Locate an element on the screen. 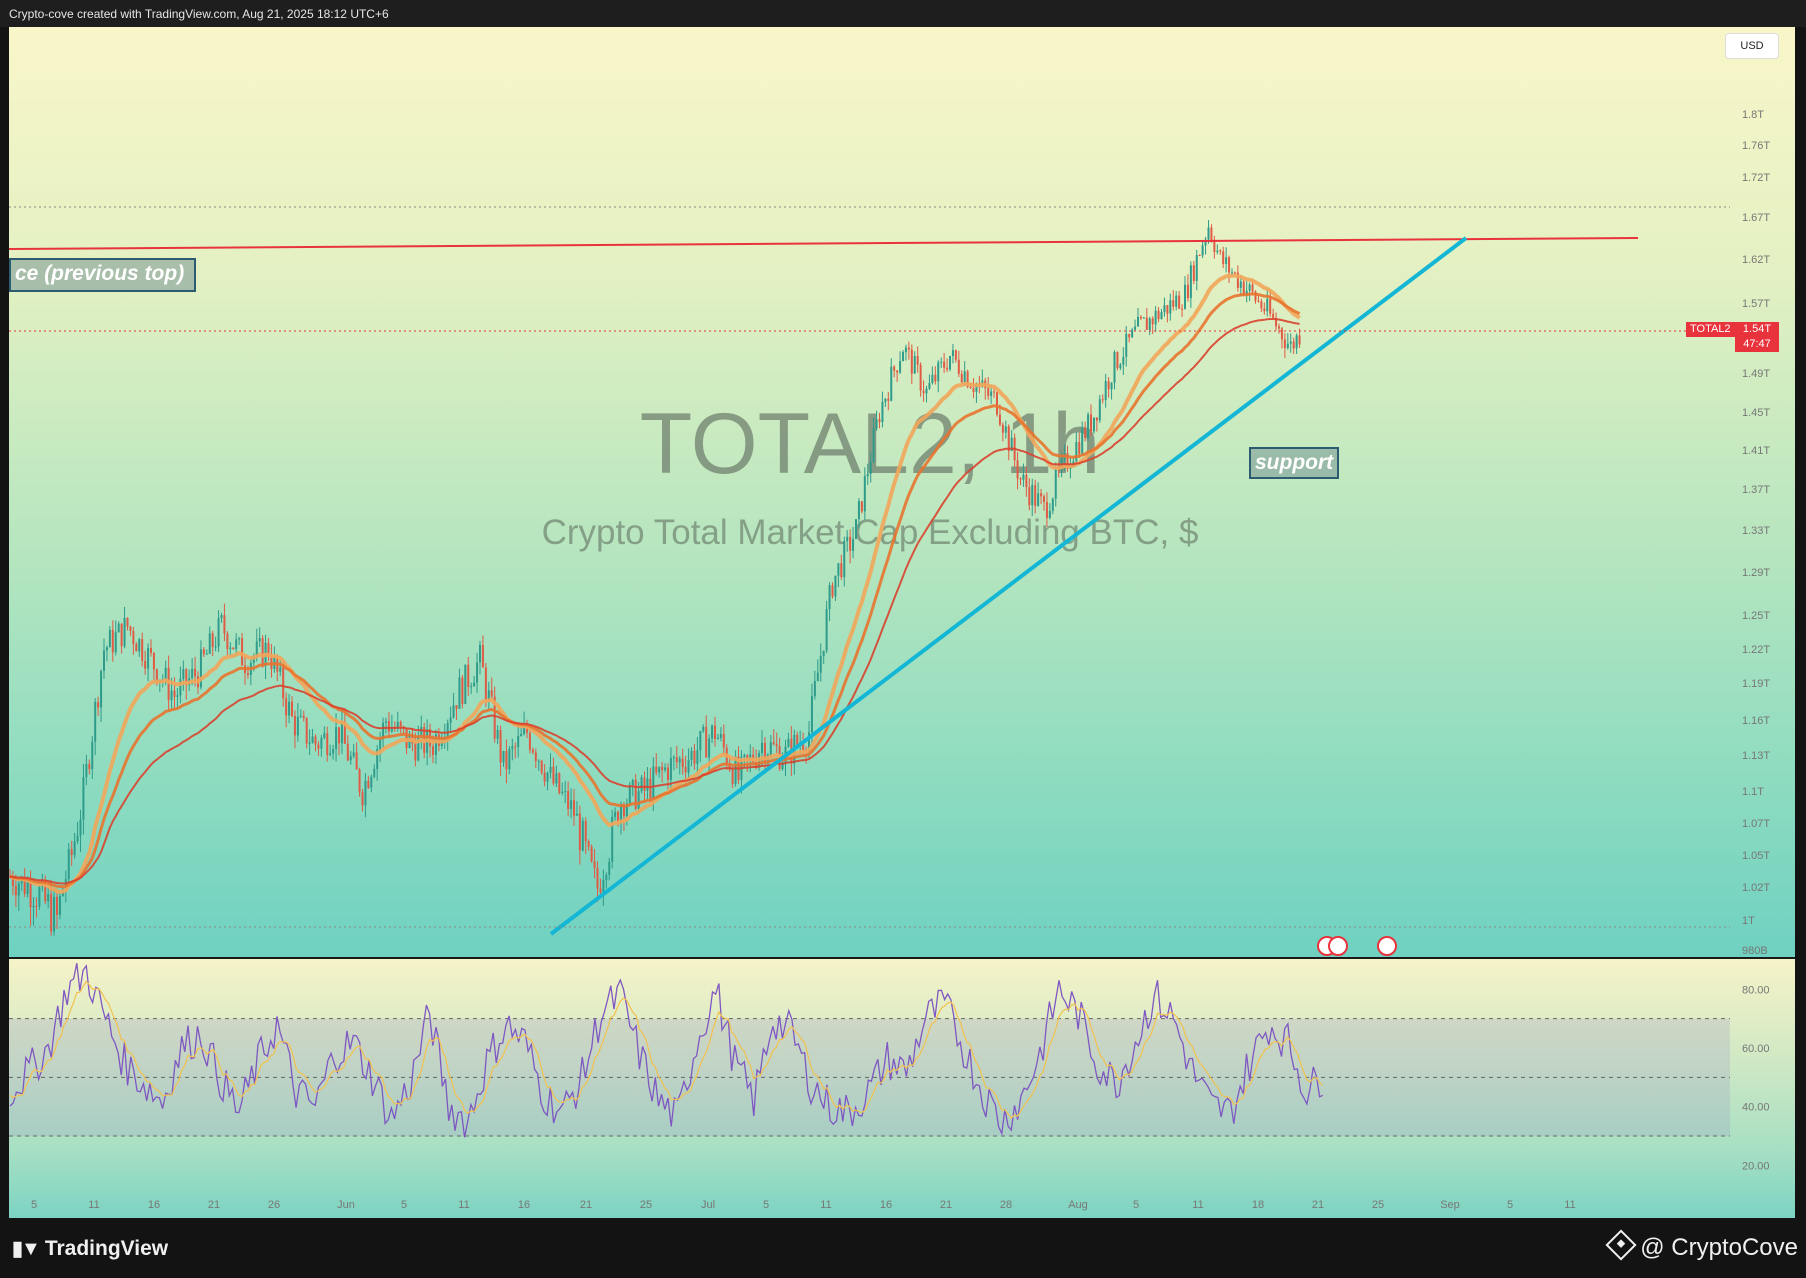 The height and width of the screenshot is (1278, 1806). rsi-ma-line is located at coordinates (666, 1050).